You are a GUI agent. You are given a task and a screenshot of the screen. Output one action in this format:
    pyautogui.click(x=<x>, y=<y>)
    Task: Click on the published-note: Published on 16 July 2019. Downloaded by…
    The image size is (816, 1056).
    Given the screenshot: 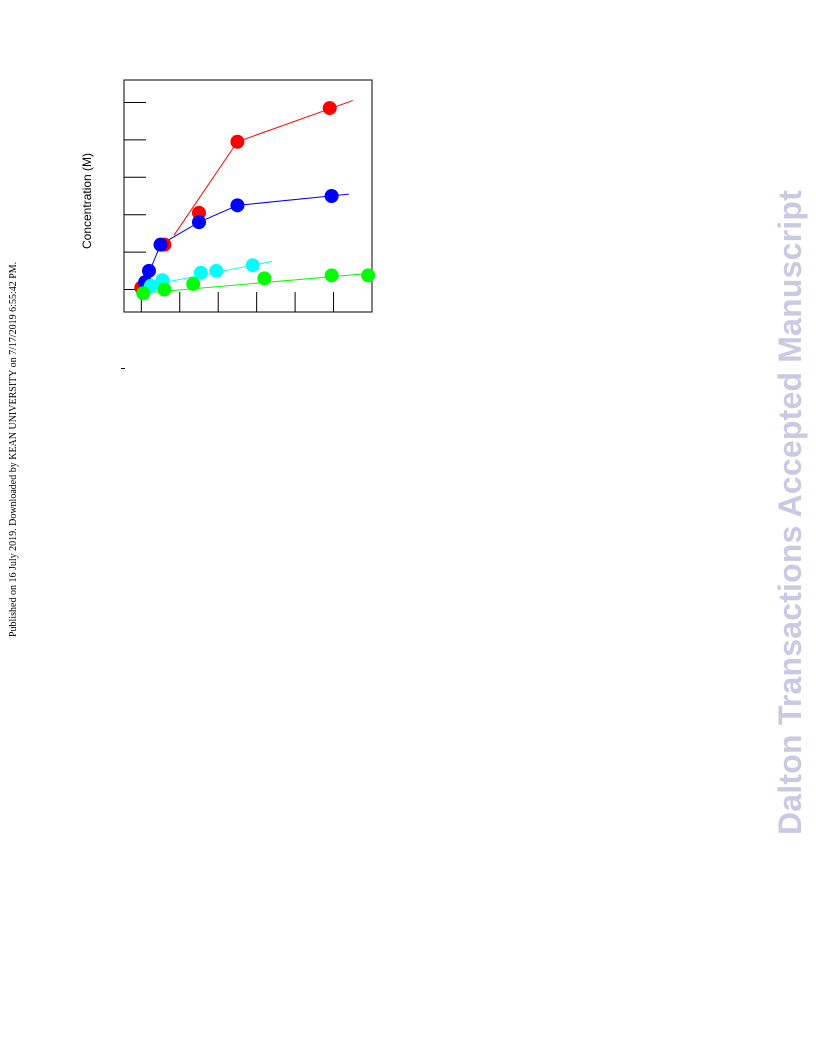 What is the action you would take?
    pyautogui.click(x=13, y=449)
    